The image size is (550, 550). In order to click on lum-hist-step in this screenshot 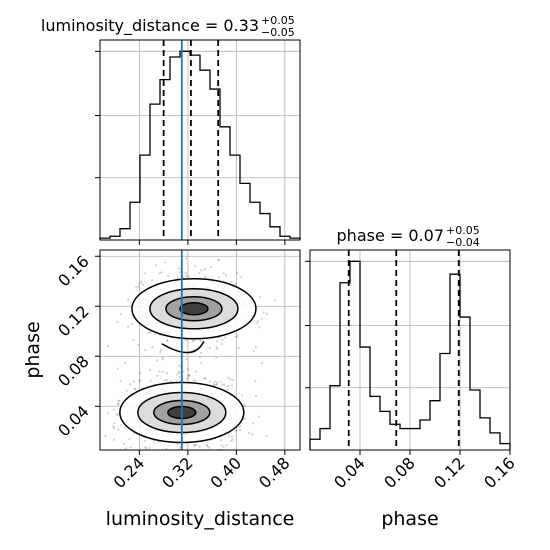, I will do `click(200, 145)`.